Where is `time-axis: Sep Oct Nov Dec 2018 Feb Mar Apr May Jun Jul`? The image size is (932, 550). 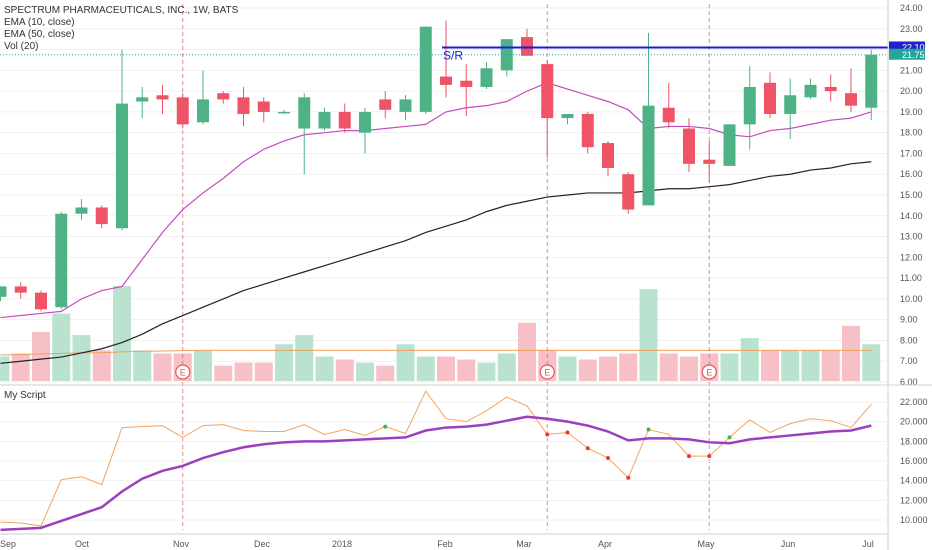 time-axis: Sep Oct Nov Dec 2018 Feb Mar Apr May Jun Jul is located at coordinates (437, 544).